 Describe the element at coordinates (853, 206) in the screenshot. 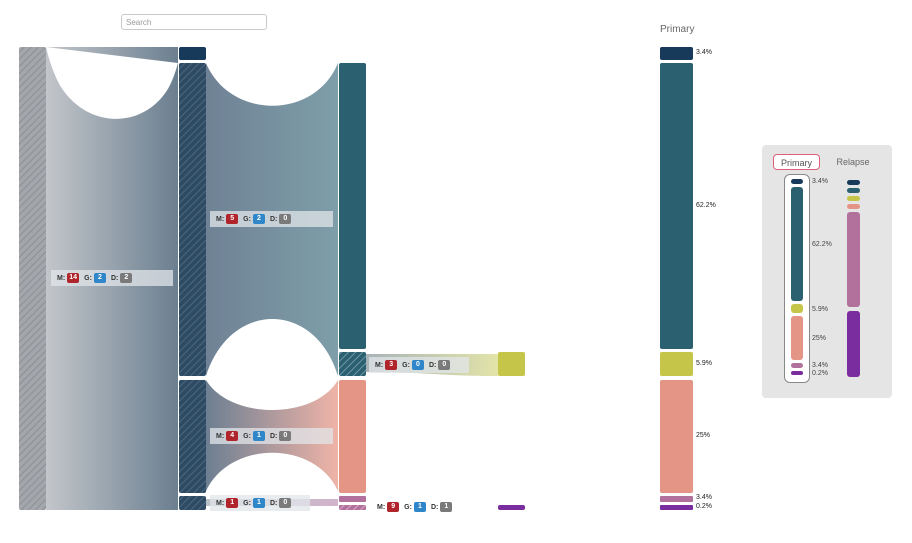

I see `relapse-bar-salmon` at that location.